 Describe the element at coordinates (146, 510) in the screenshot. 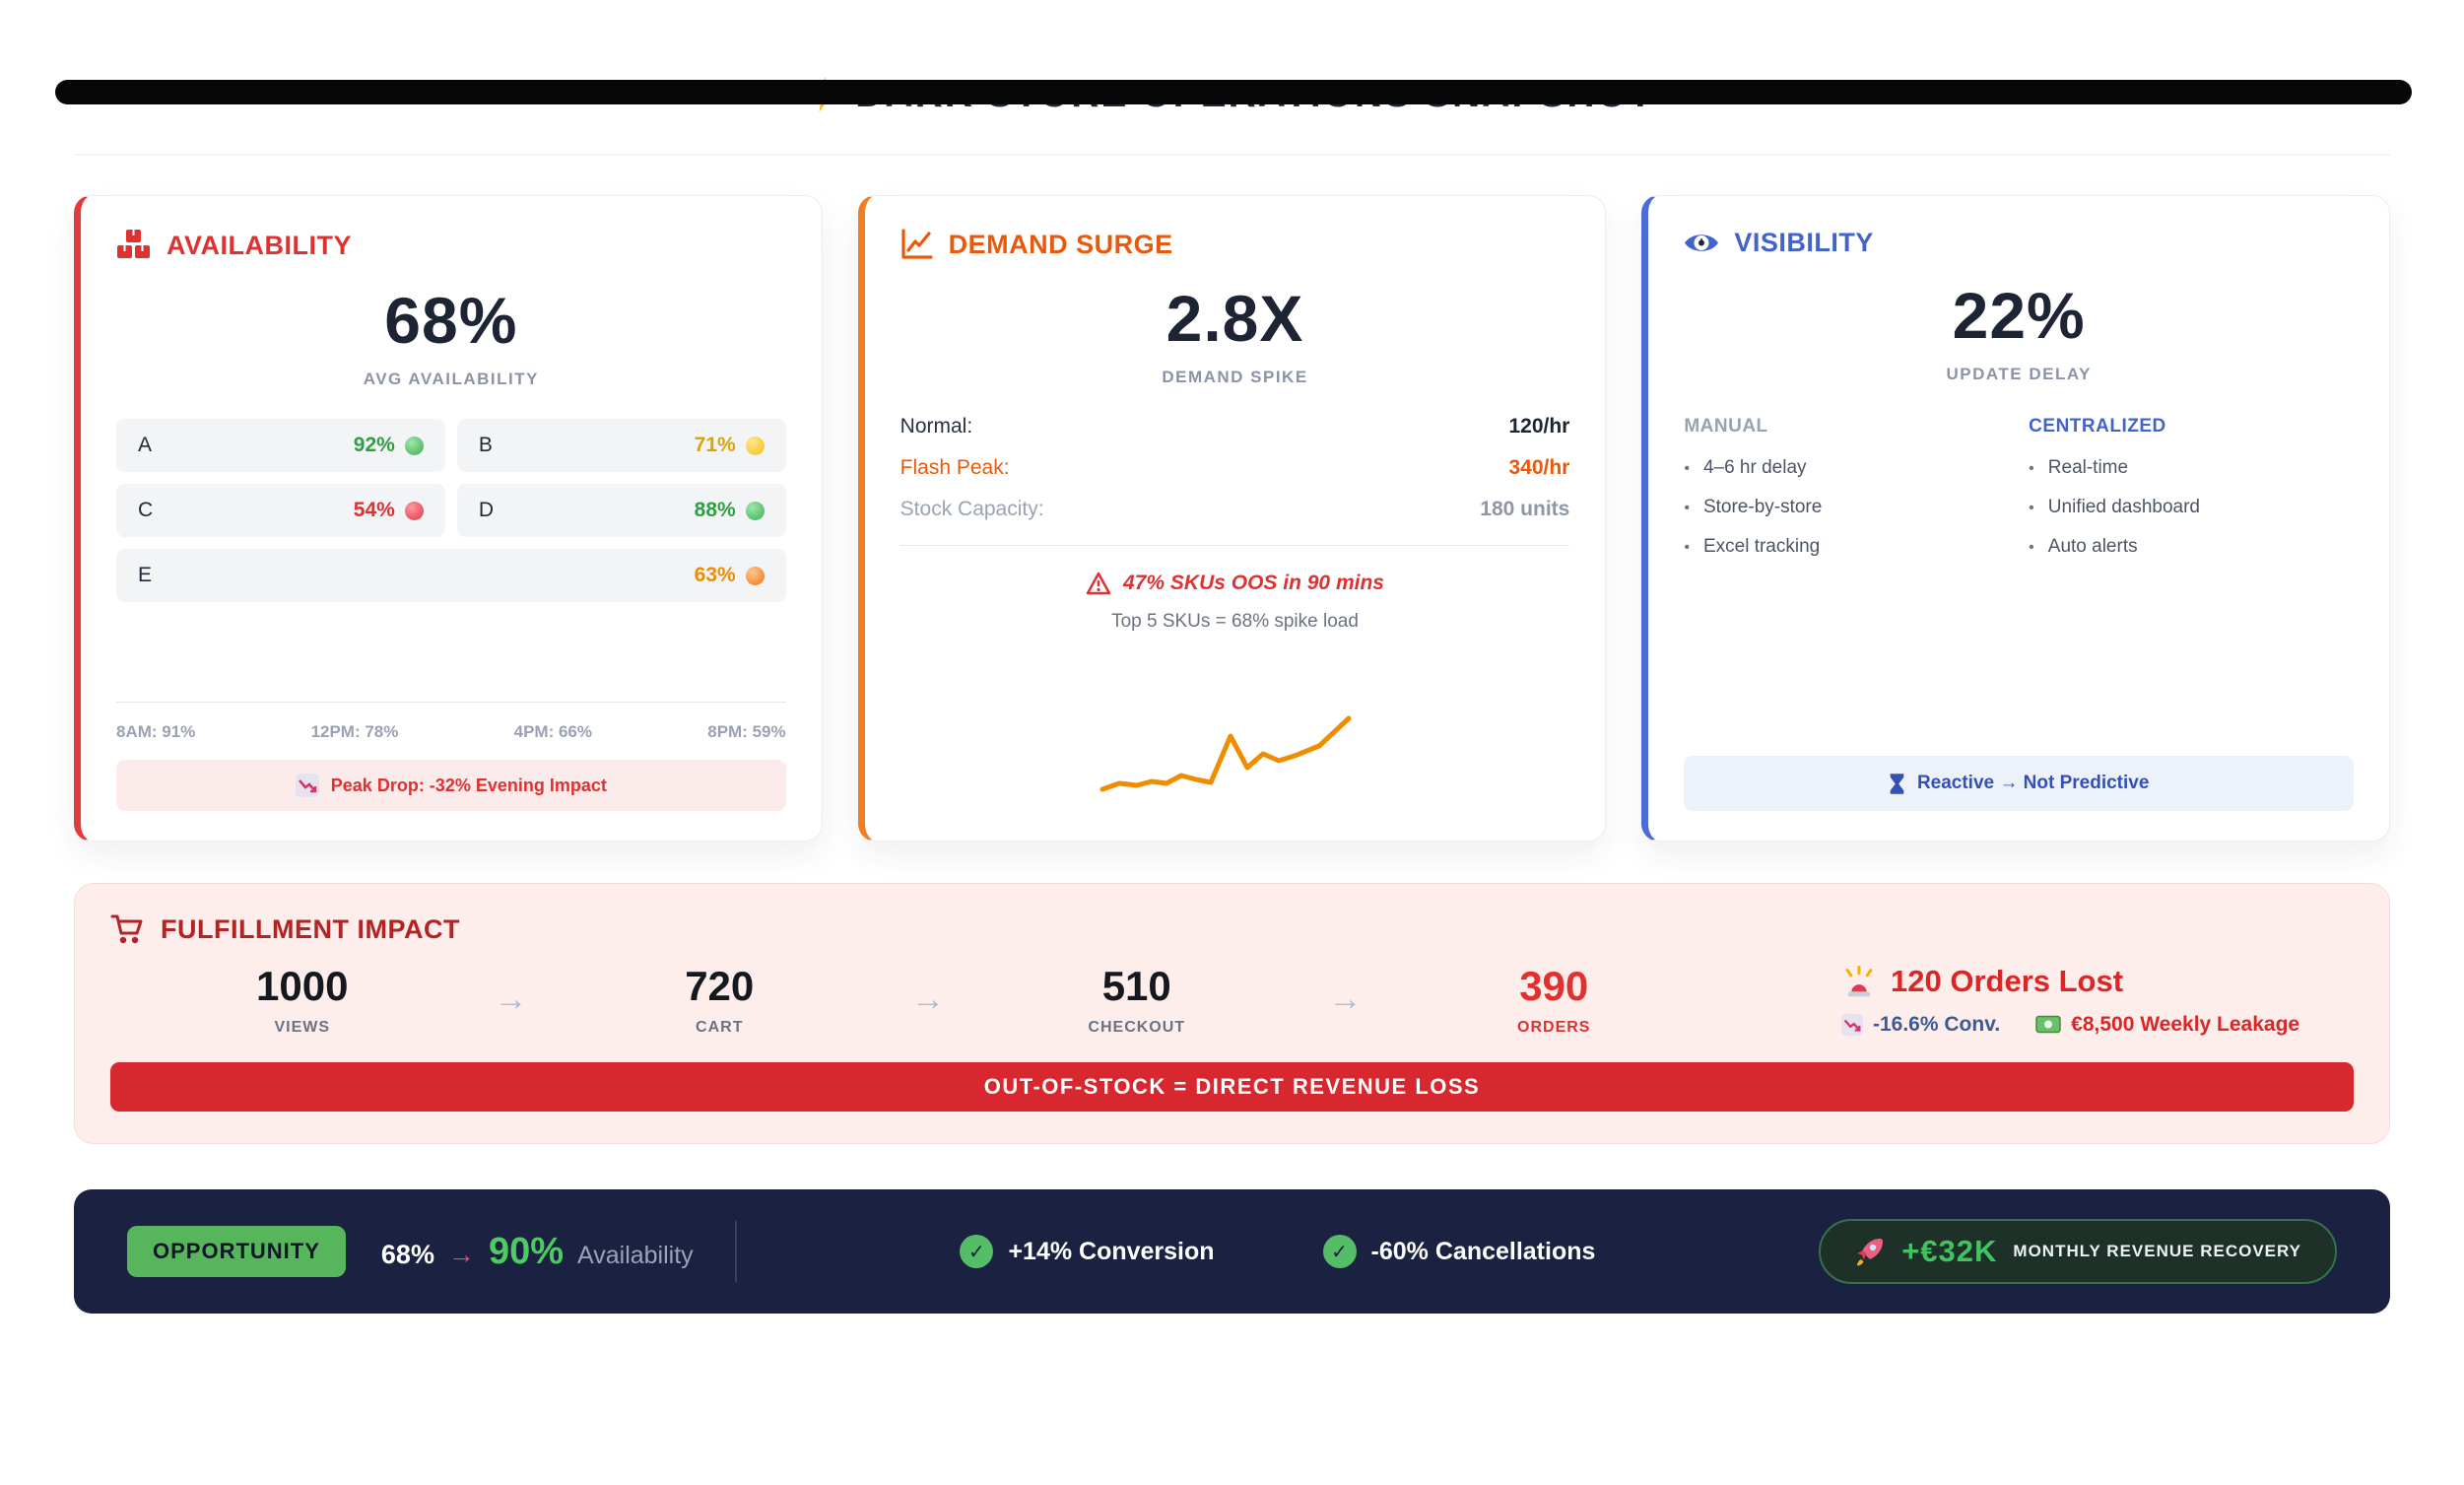

I see `store-name: C` at that location.